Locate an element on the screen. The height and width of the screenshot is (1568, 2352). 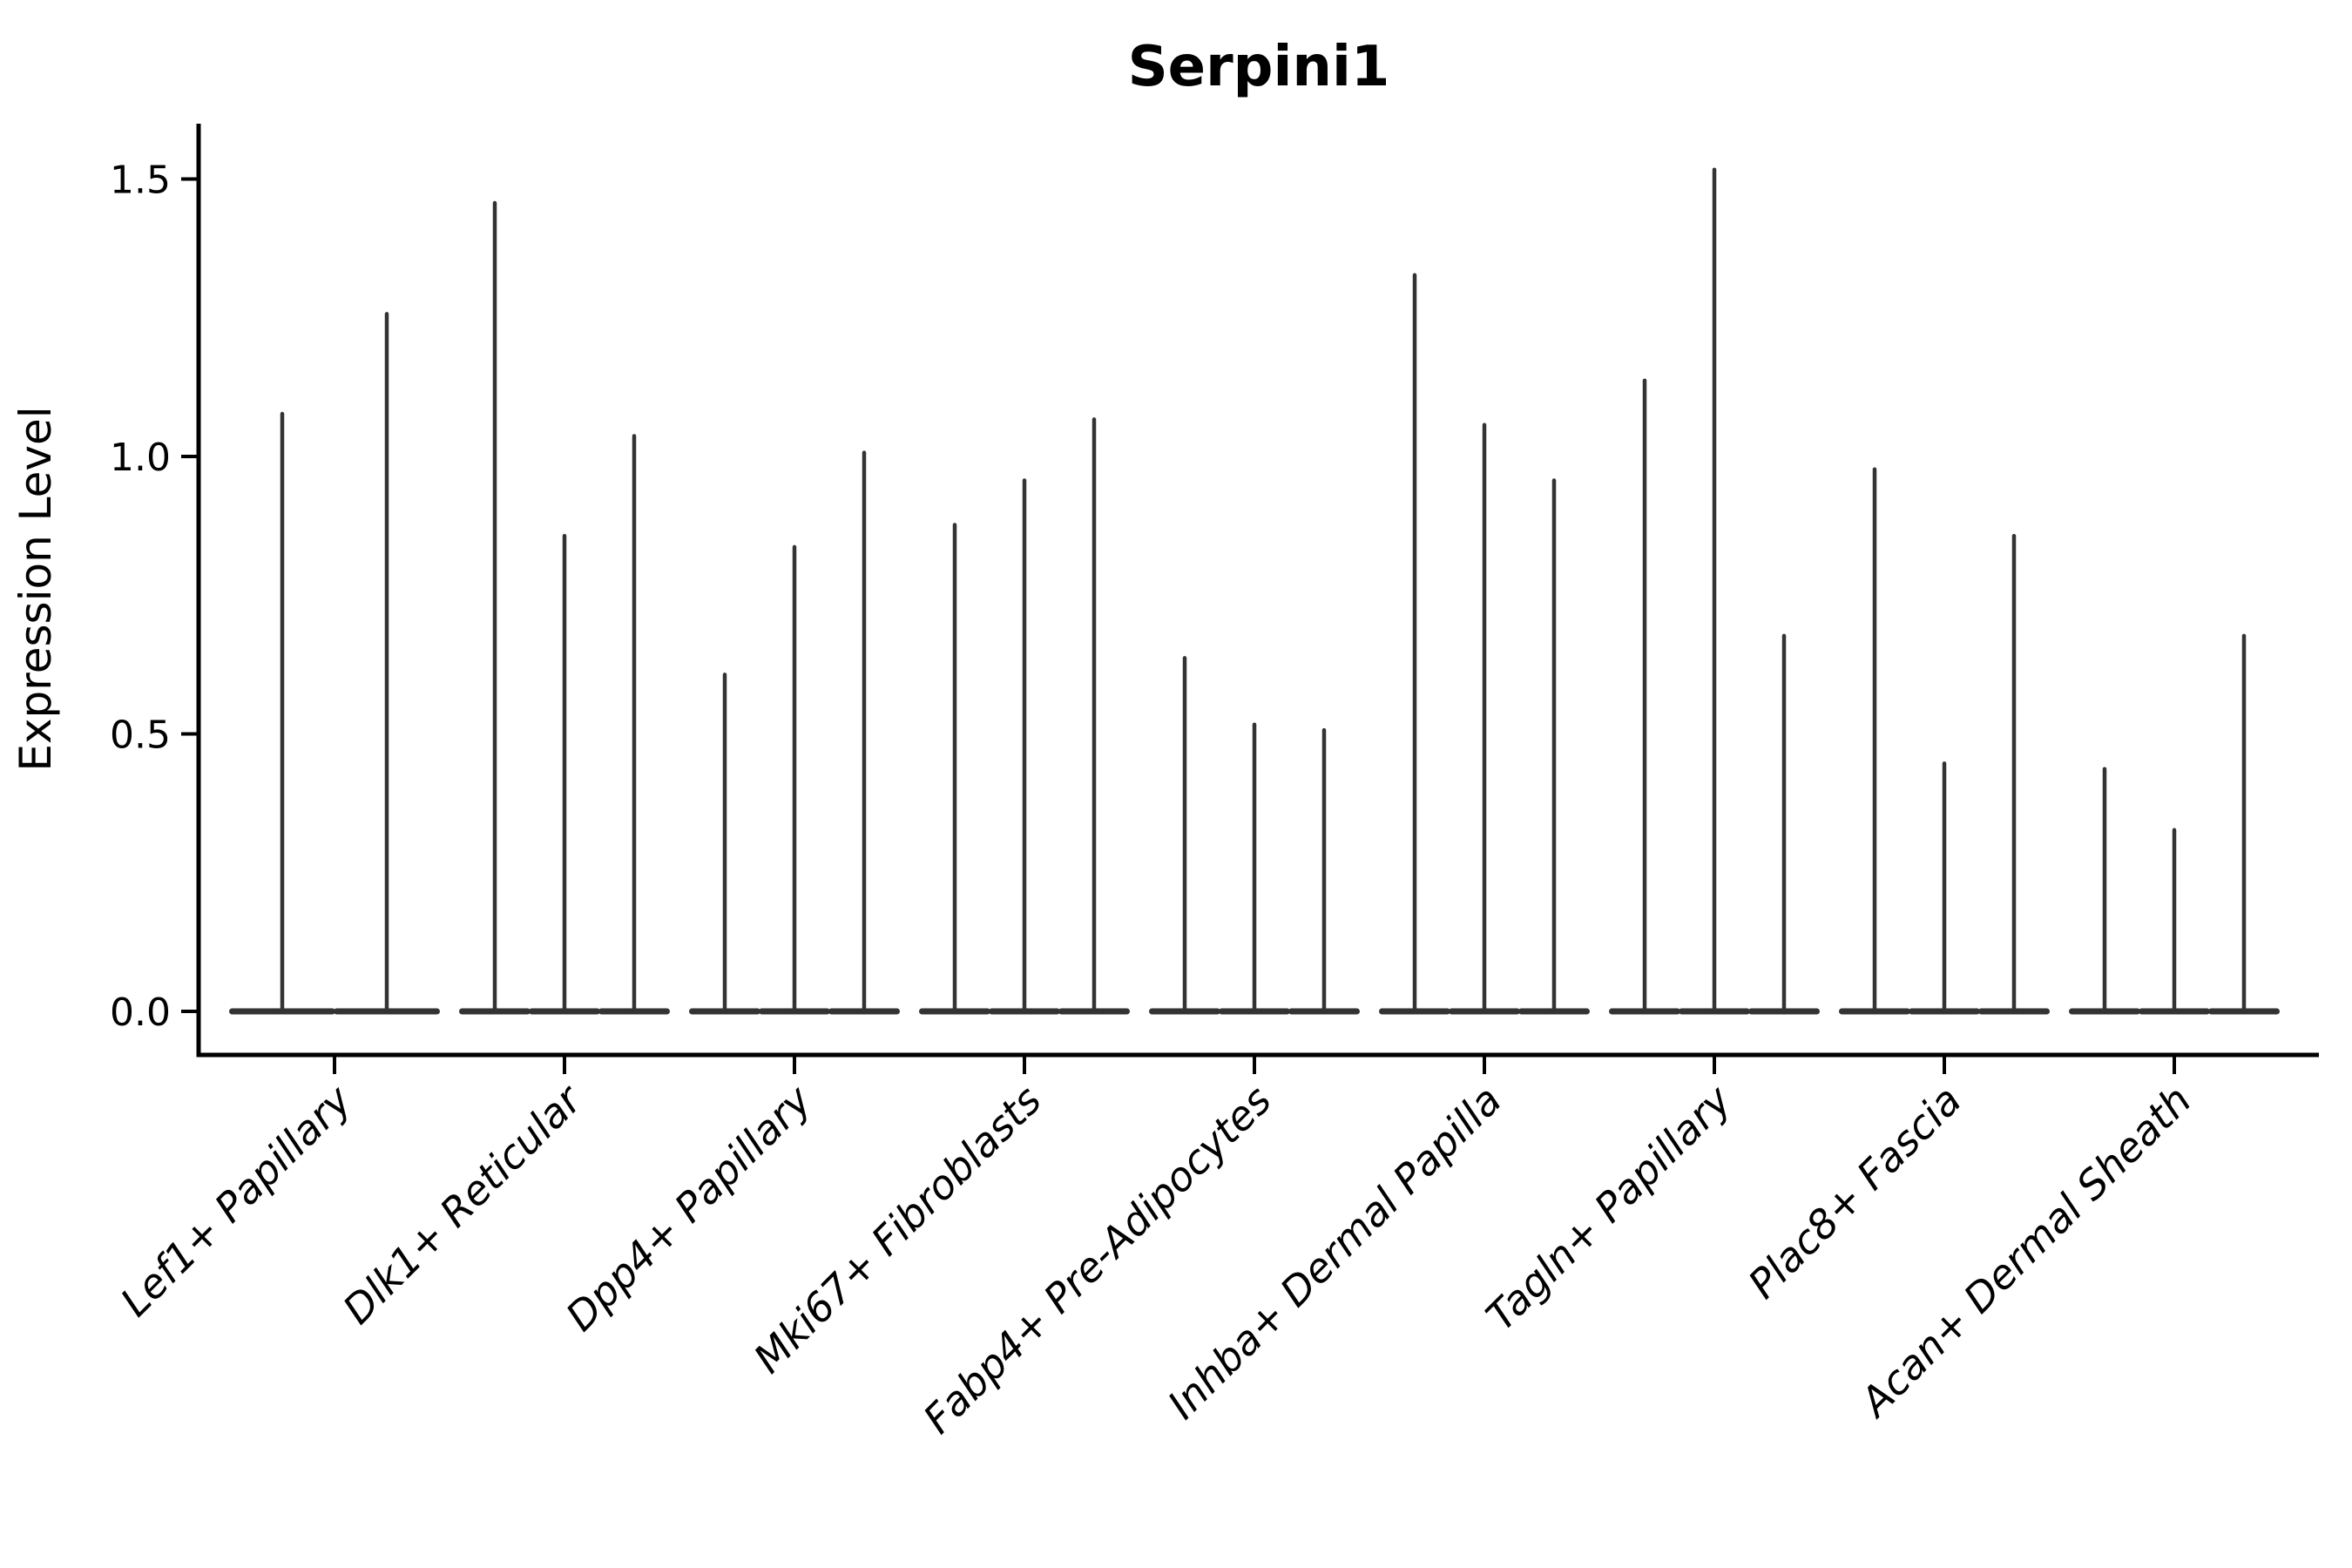
y-tick-label: 1.0 is located at coordinates (140, 458).